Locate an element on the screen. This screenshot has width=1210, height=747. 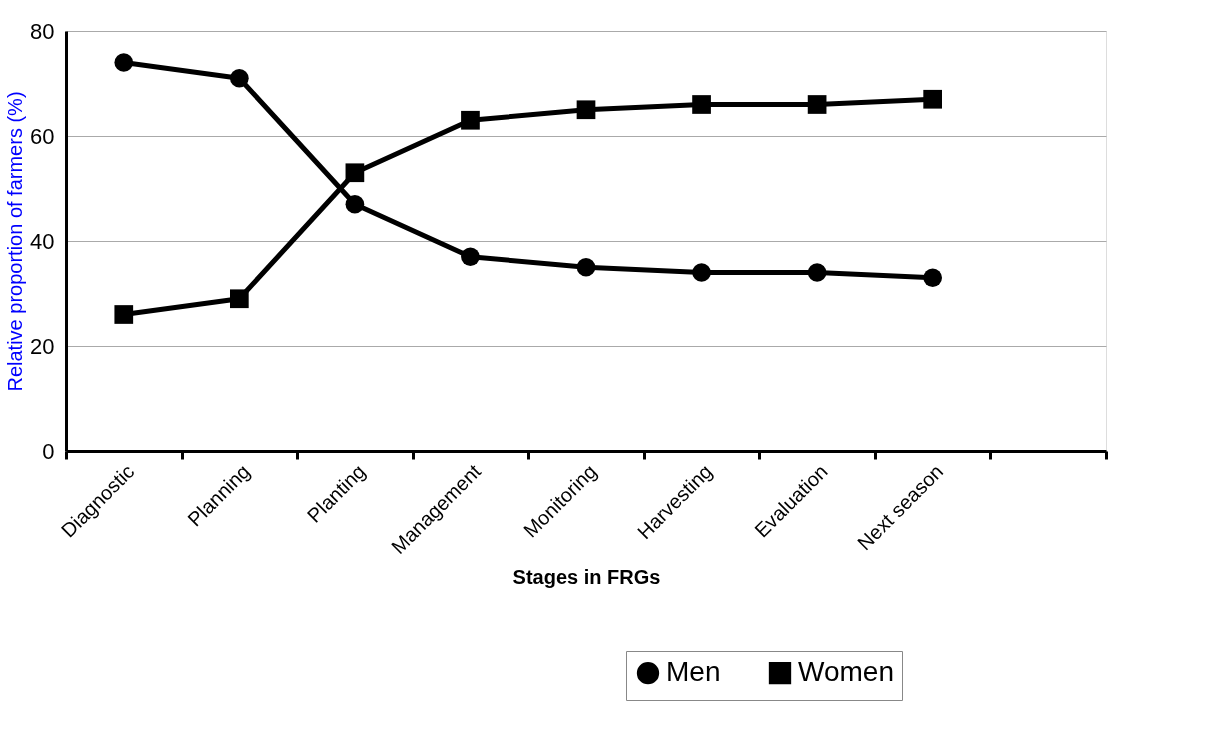
y-axis-title: Relative proportion of farmers (%) is located at coordinates (15, 241).